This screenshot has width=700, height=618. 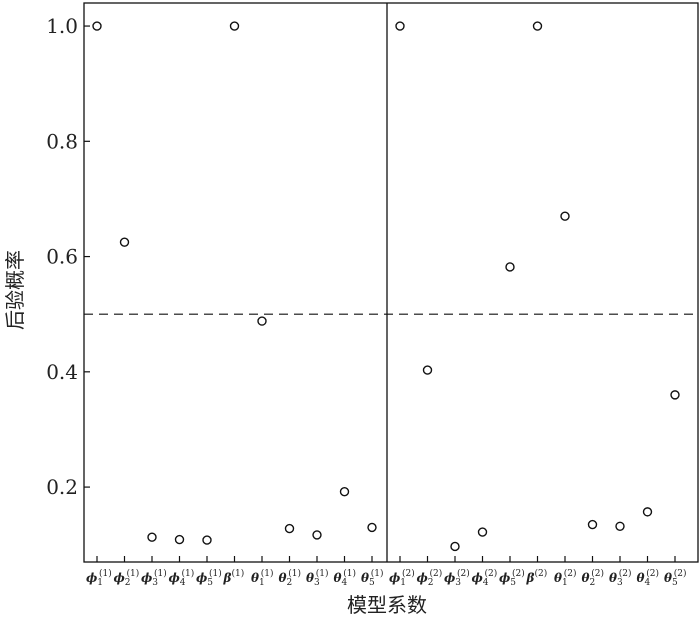 What do you see at coordinates (485, 578) in the screenshot?
I see `x-tick-label: ϕ4(2)` at bounding box center [485, 578].